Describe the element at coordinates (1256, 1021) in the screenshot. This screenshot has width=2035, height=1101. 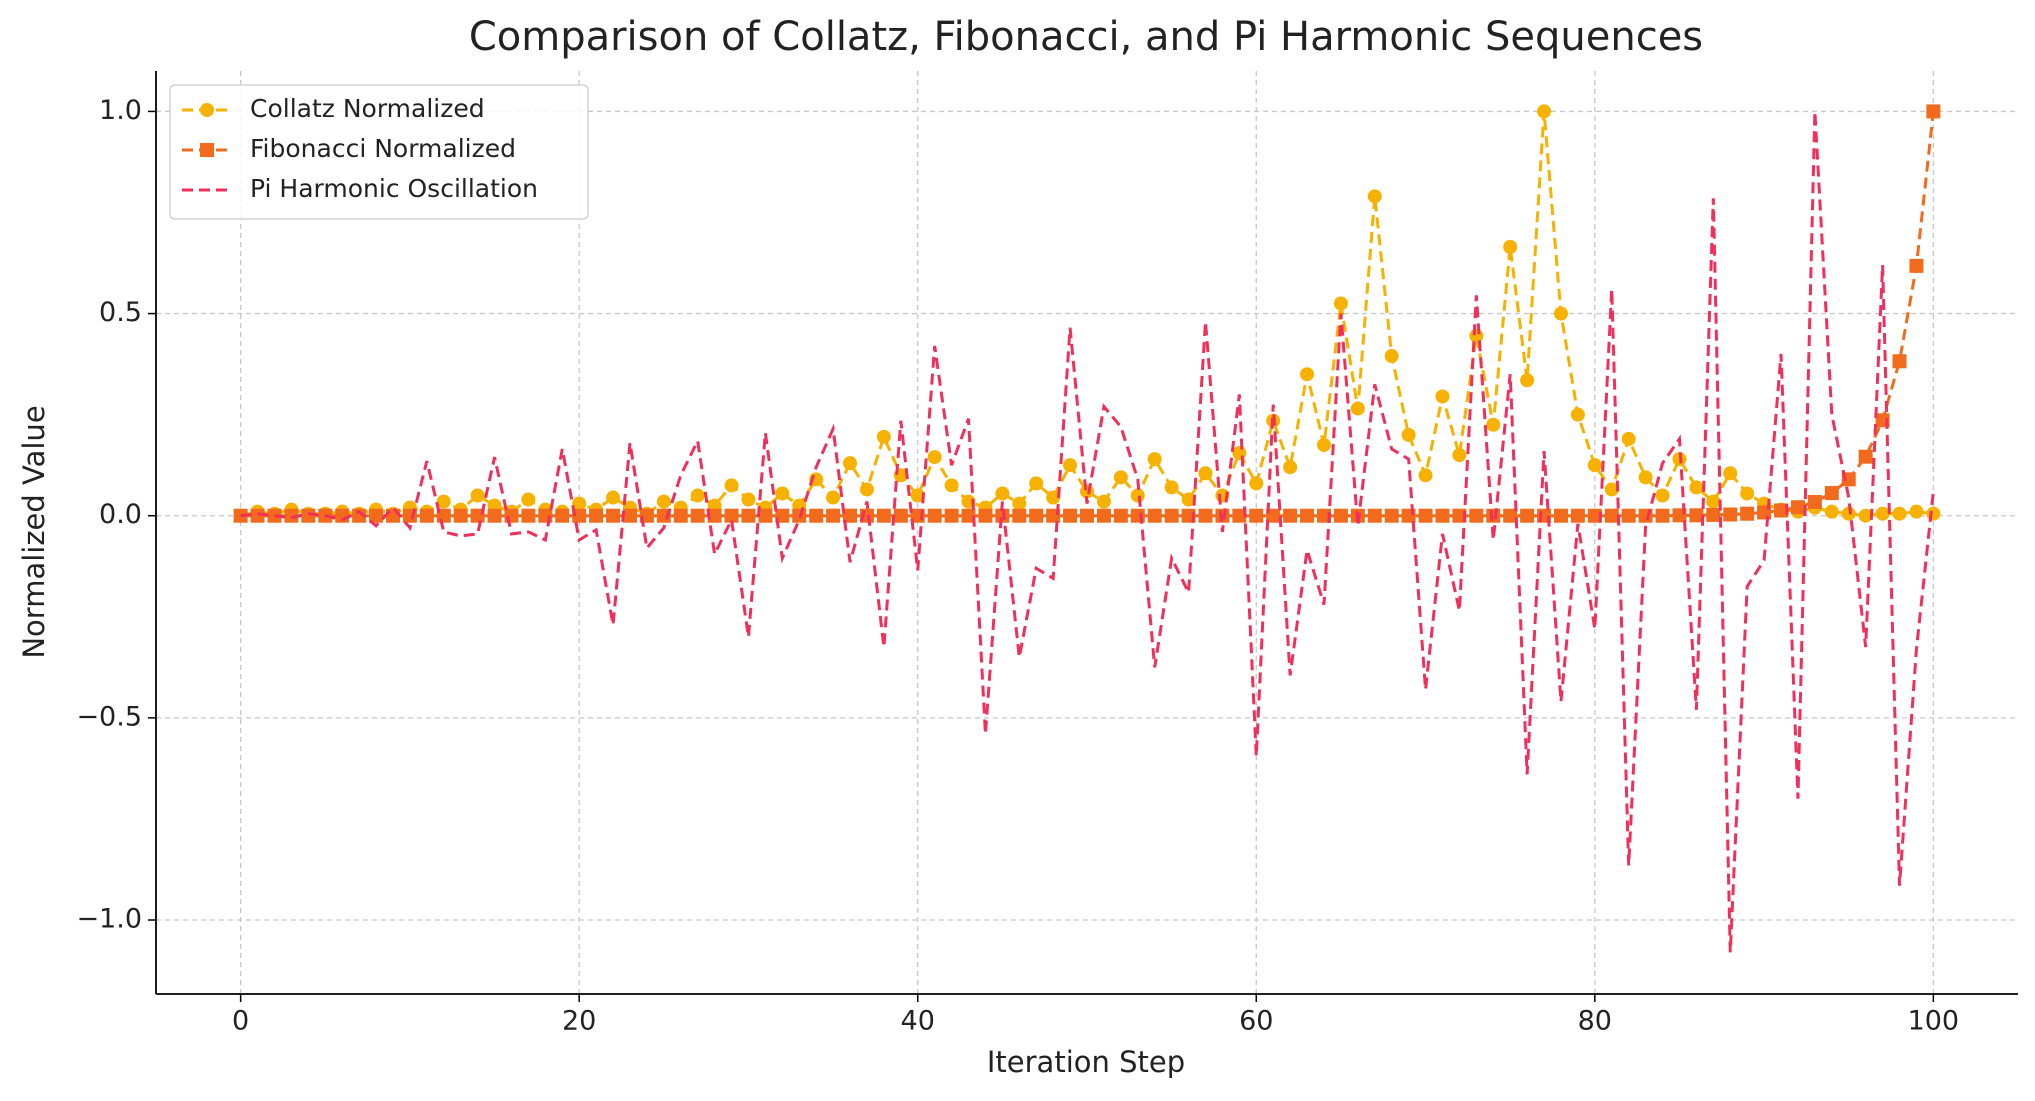
I see `x-tick-label: 60` at that location.